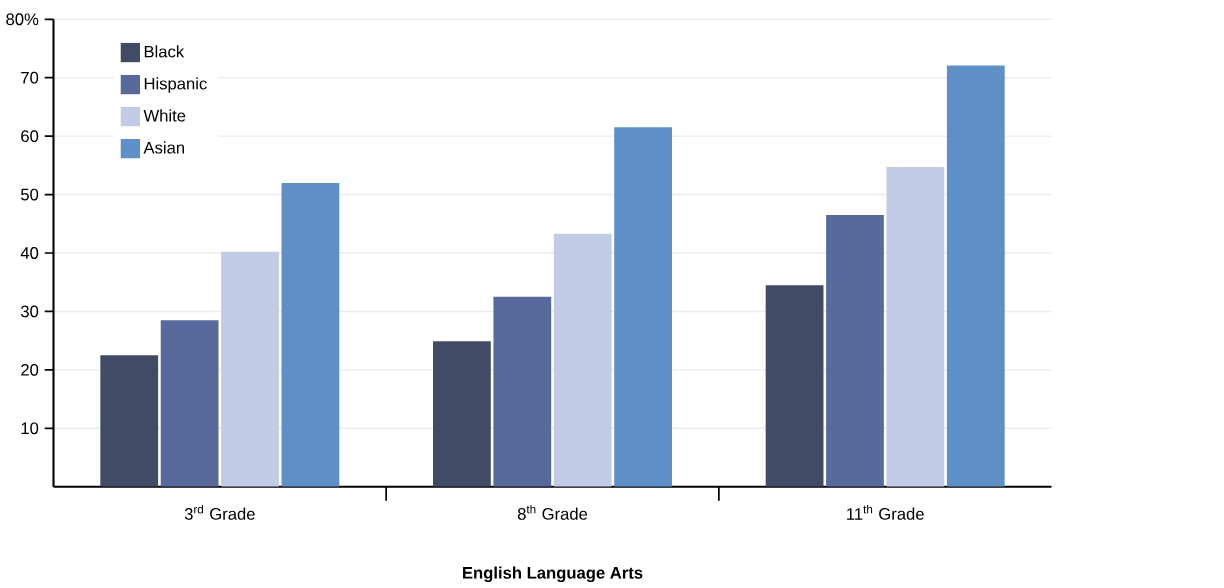 The image size is (1224, 588). I want to click on y-tick-label: 70, so click(30, 77).